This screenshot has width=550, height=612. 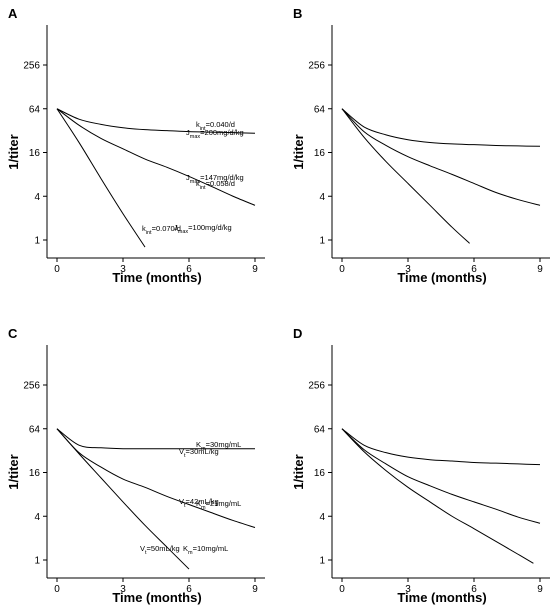 What do you see at coordinates (203, 229) in the screenshot?
I see `series-label-3: Jmax=100mg/d/kg` at bounding box center [203, 229].